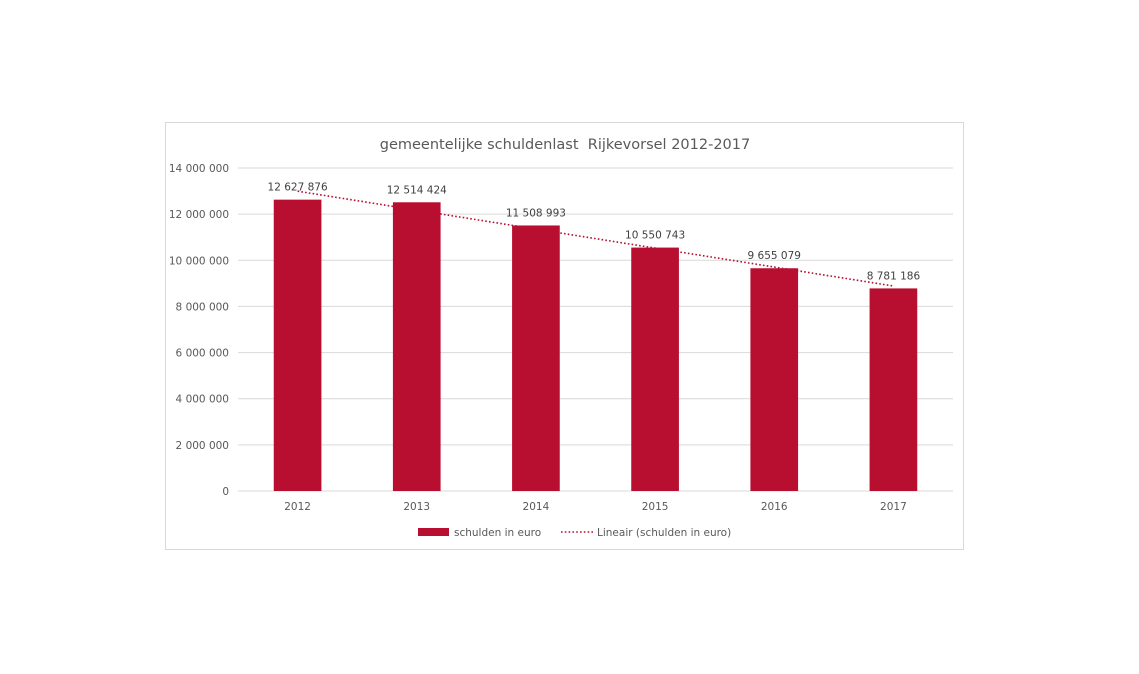 The width and height of the screenshot is (1139, 674). I want to click on x-axis-tick-labels: 2012 2013 2014 2015 2016 2017, so click(595, 507).